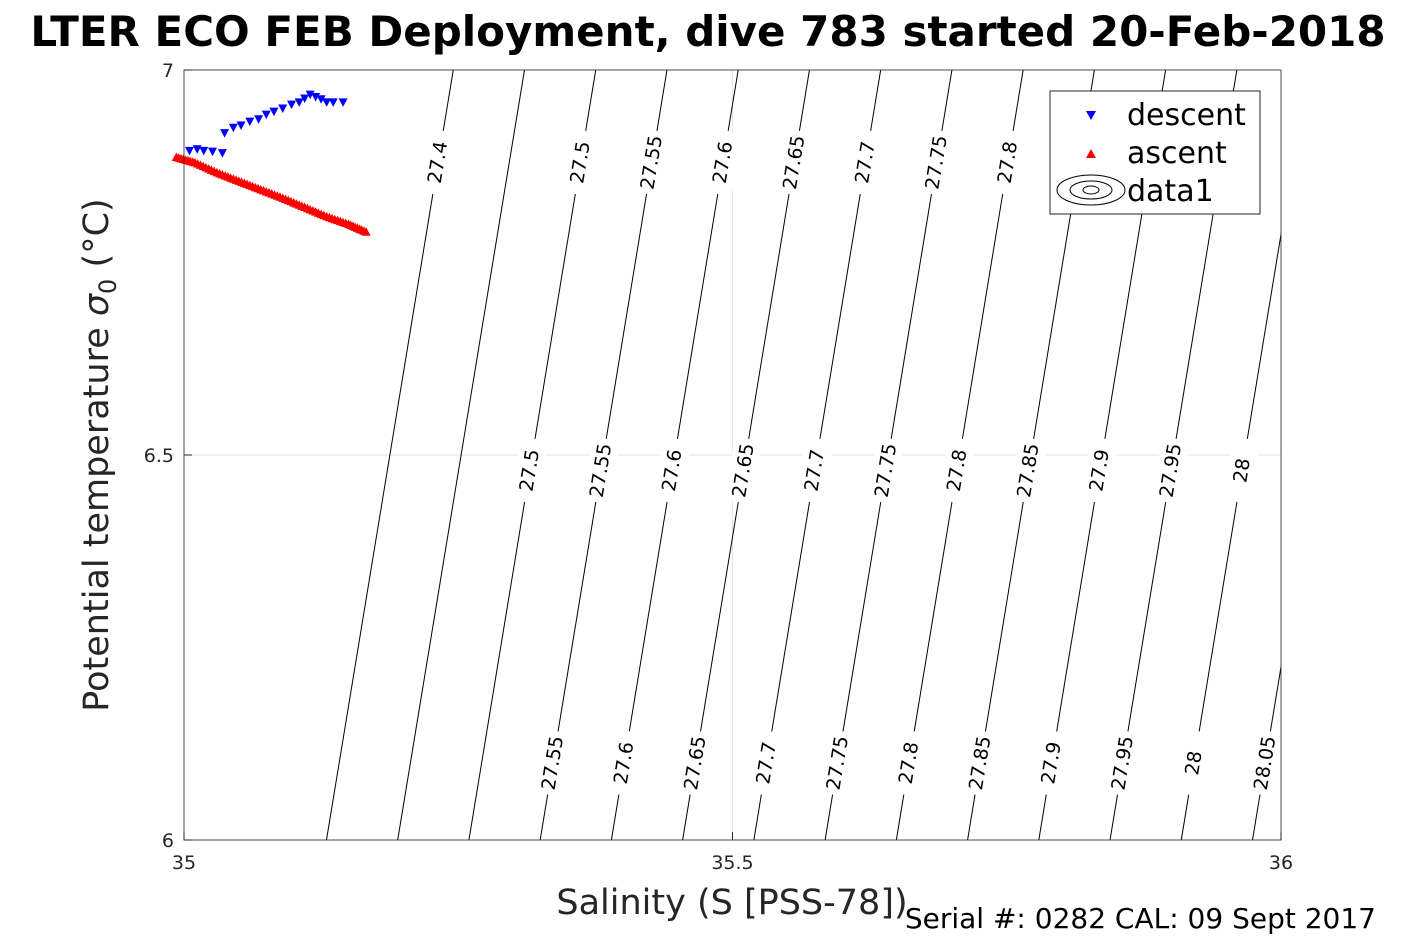 Image resolution: width=1417 pixels, height=945 pixels. I want to click on x-tick-label: 35.5, so click(732, 863).